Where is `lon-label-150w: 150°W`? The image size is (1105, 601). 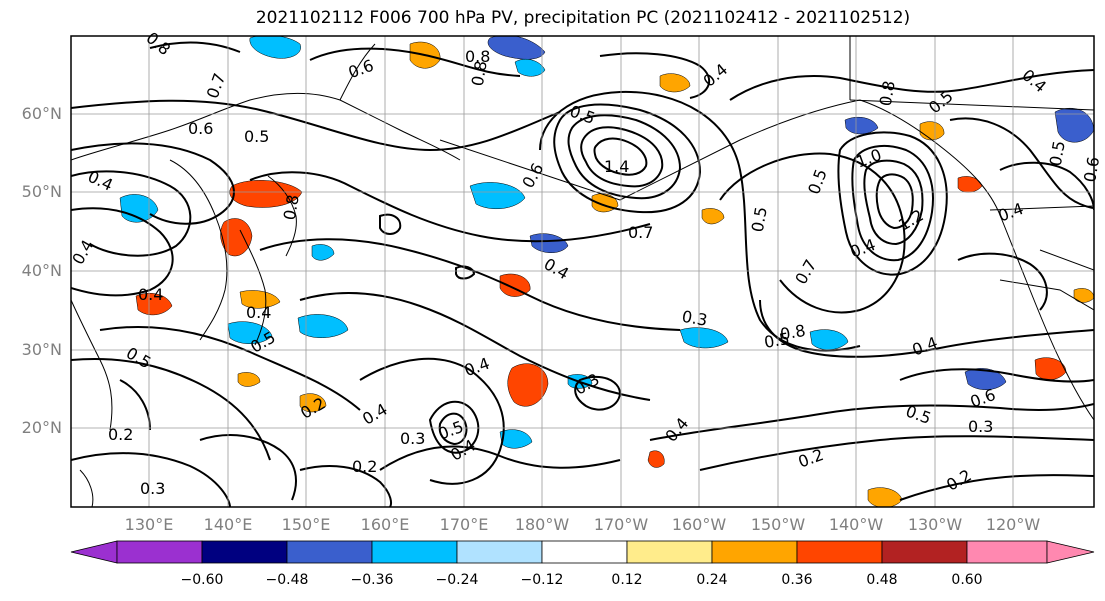
lon-label-150w: 150°W is located at coordinates (778, 524).